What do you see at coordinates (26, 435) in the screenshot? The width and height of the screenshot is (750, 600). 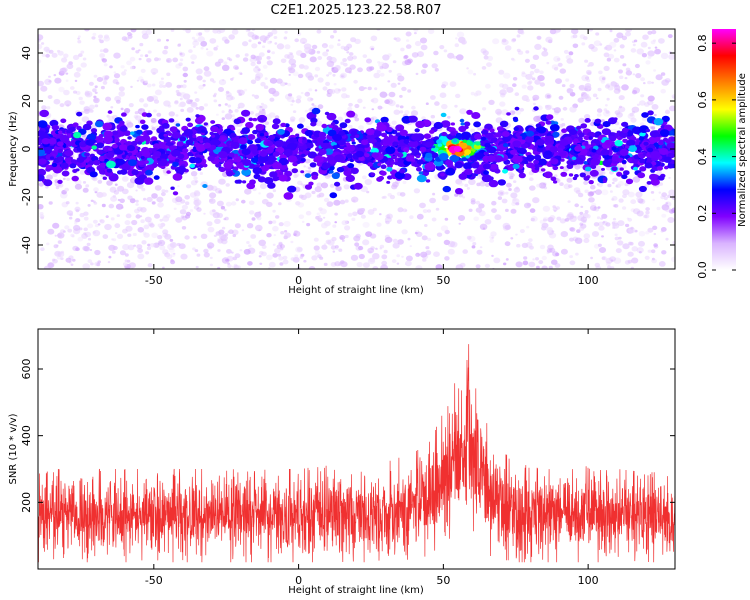 I see `y-tick-label: 400` at bounding box center [26, 435].